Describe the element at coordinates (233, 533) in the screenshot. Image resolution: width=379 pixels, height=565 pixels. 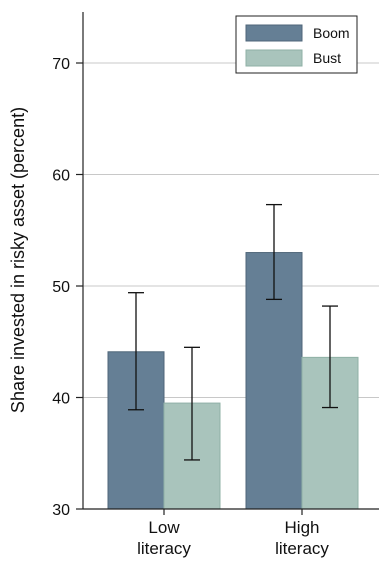
I see `x-category-labels: Low literacy High literacy` at that location.